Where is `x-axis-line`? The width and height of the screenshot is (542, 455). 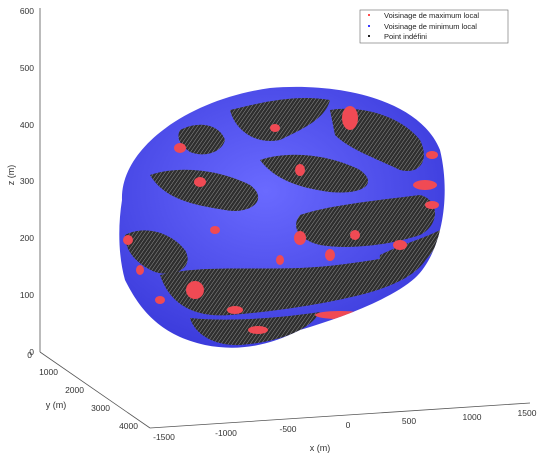 x-axis-line is located at coordinates (340, 415).